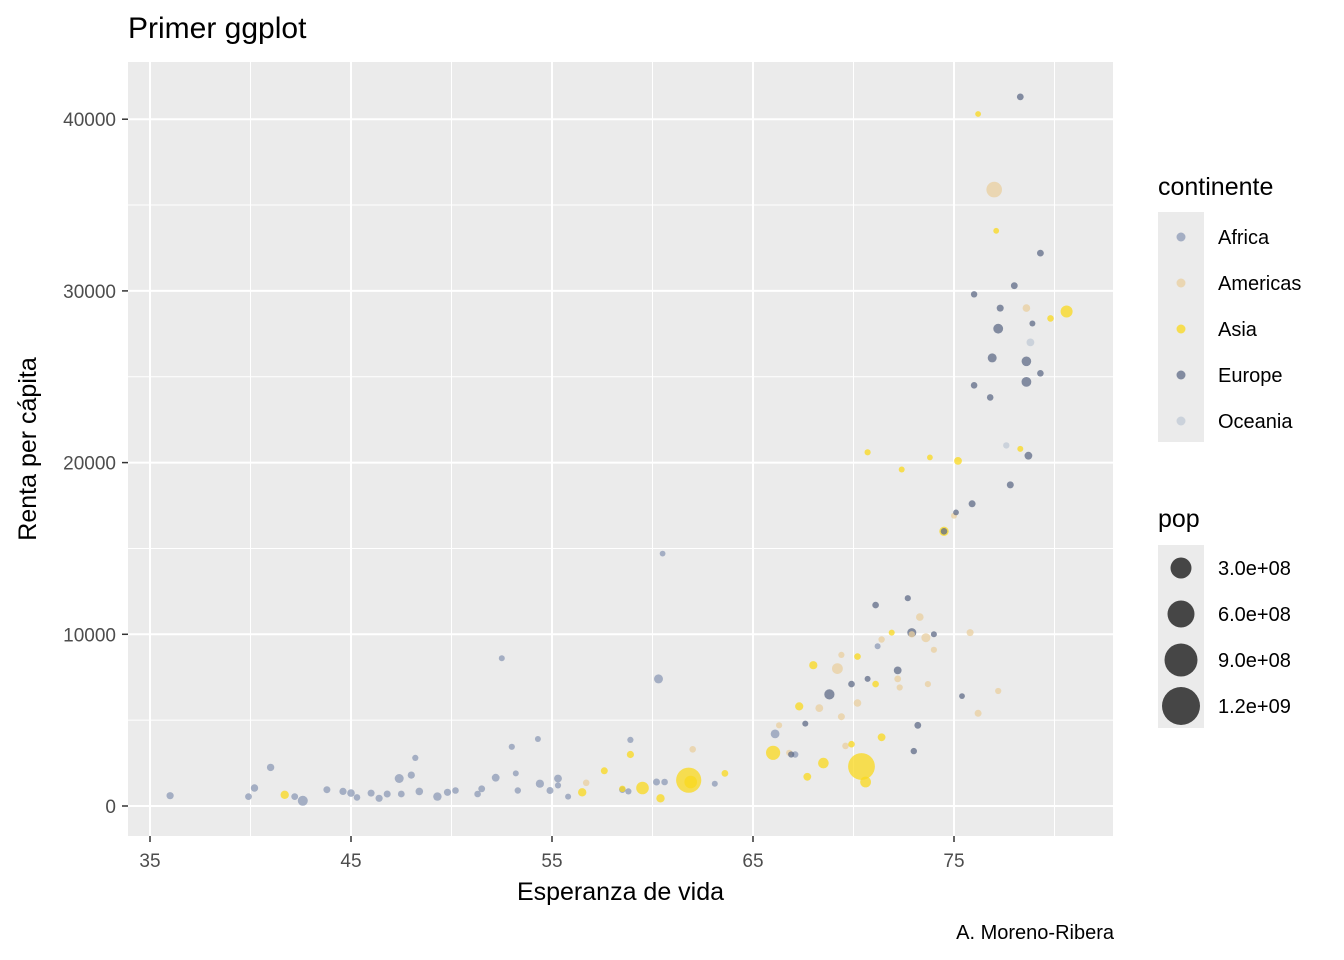  I want to click on legend-label-asia: Asia, so click(1238, 330).